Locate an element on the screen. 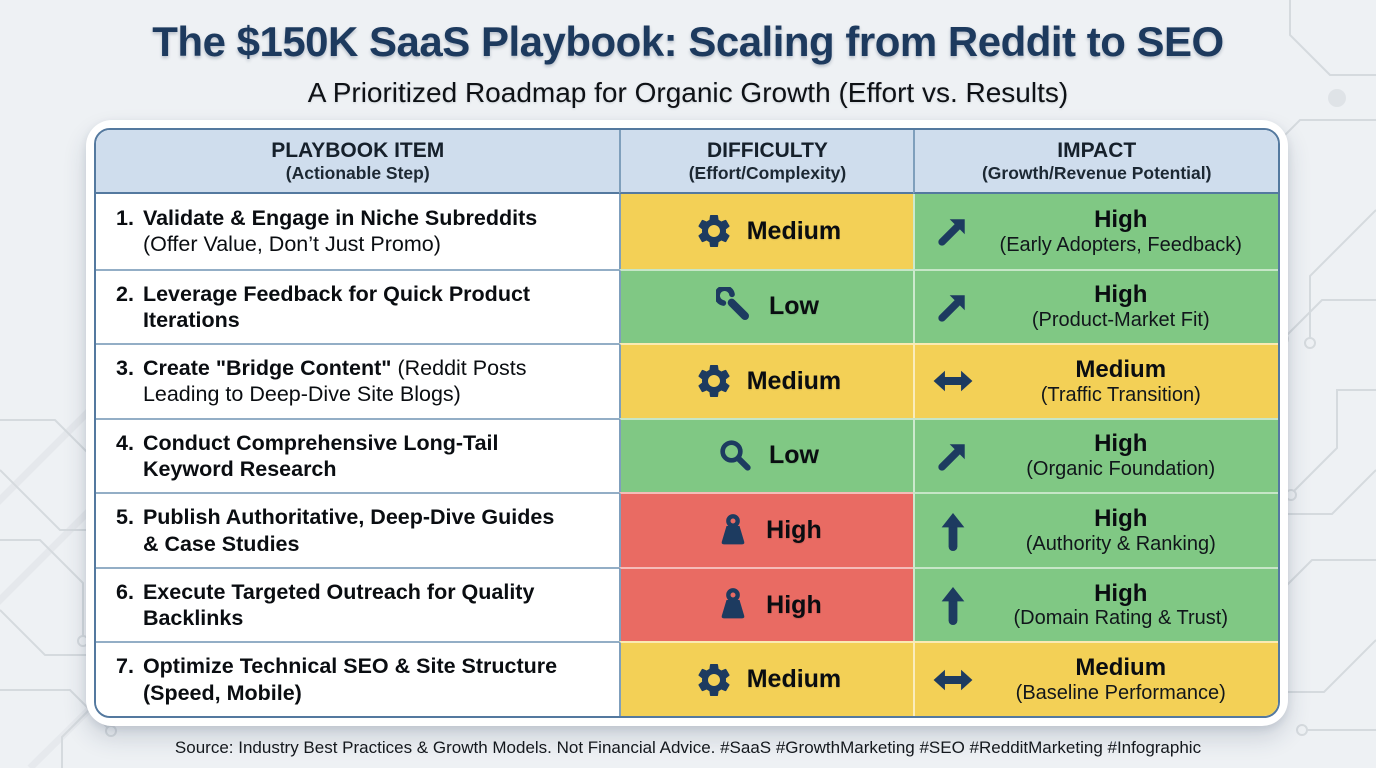 This screenshot has height=768, width=1376. column-header-label: DIFFICULTY is located at coordinates (767, 150).